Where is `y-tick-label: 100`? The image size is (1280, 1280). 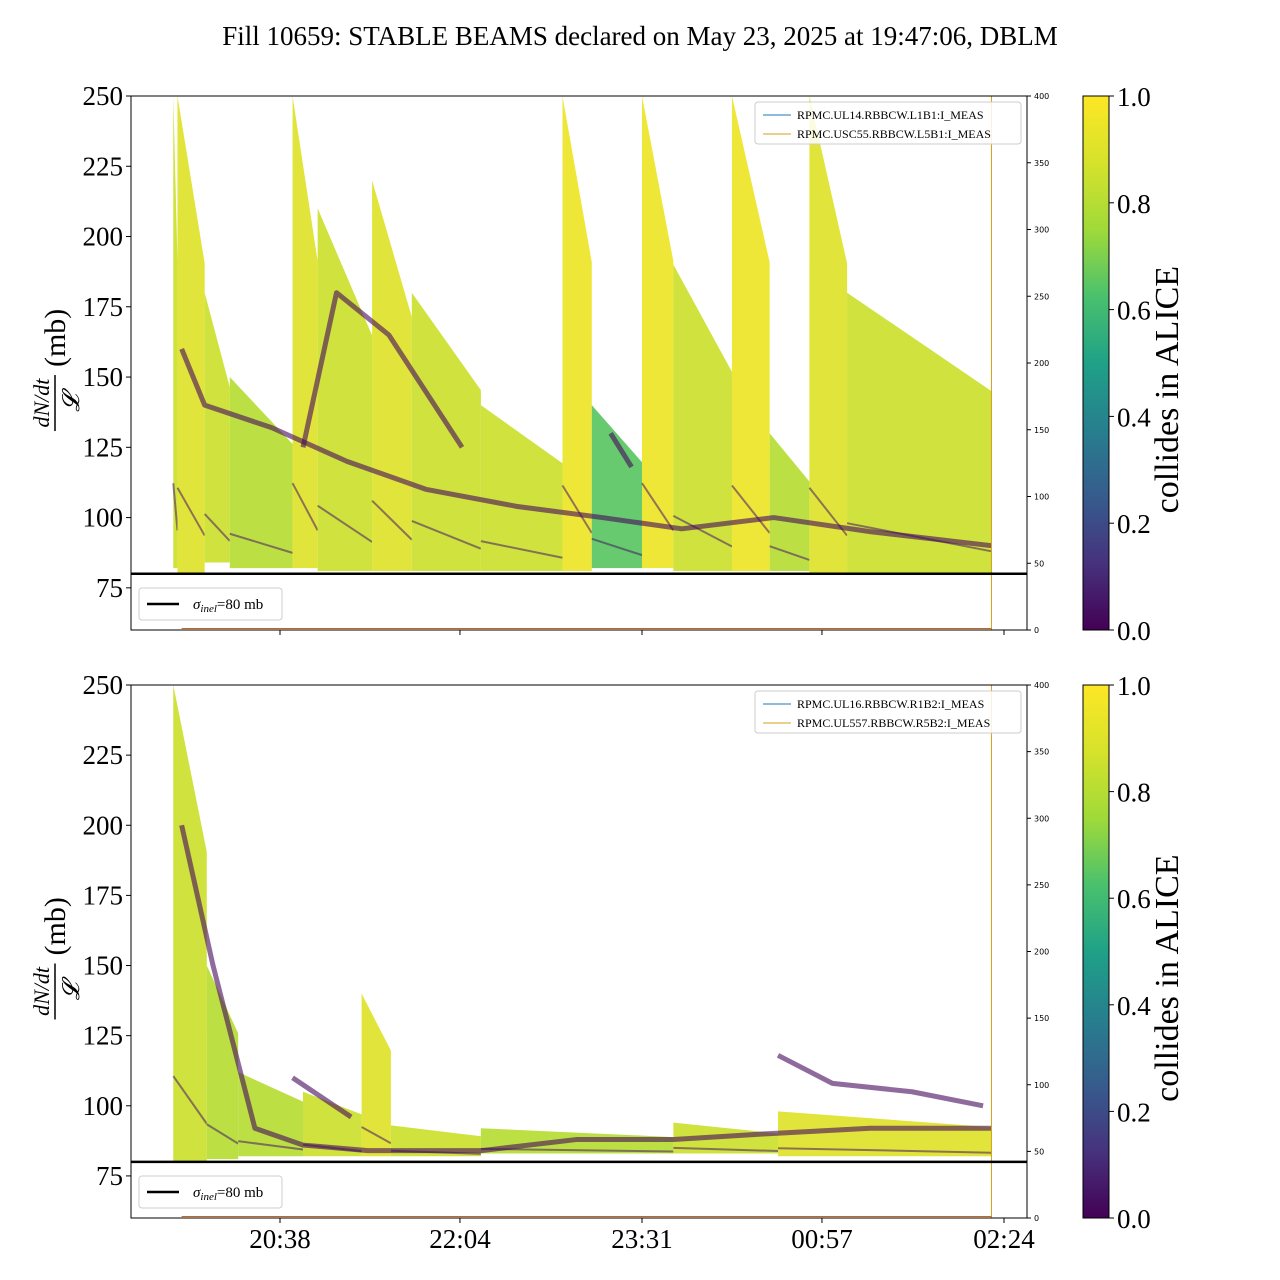
y-tick-label: 100 is located at coordinates (103, 1106).